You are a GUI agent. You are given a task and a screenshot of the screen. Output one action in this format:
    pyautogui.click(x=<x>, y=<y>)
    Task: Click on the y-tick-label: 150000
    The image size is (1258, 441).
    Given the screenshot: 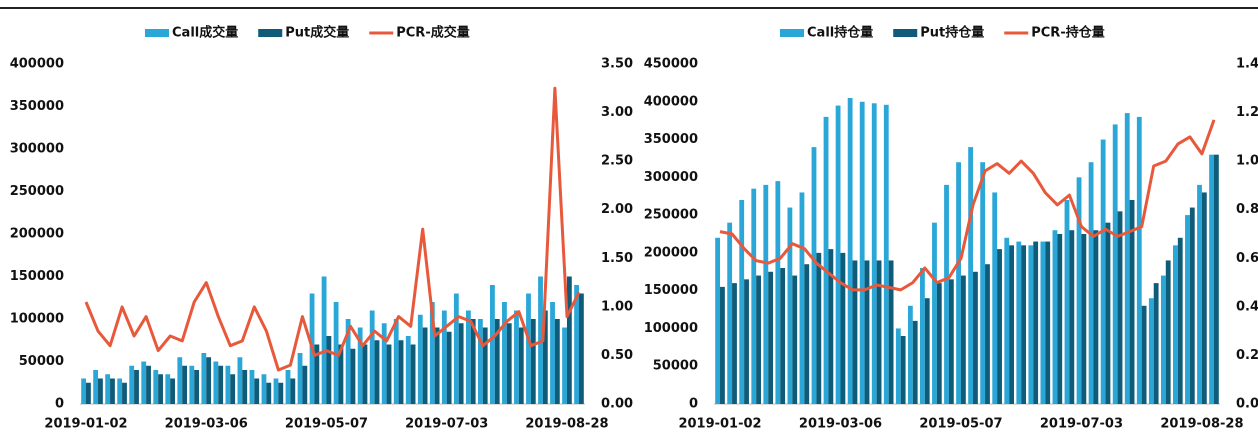 What is the action you would take?
    pyautogui.click(x=671, y=290)
    